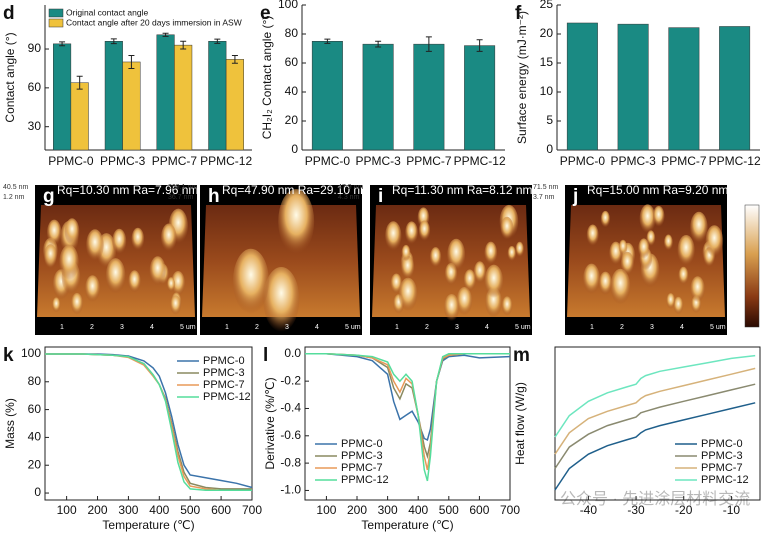  I want to click on x-tick-label: 600, so click(479, 510).